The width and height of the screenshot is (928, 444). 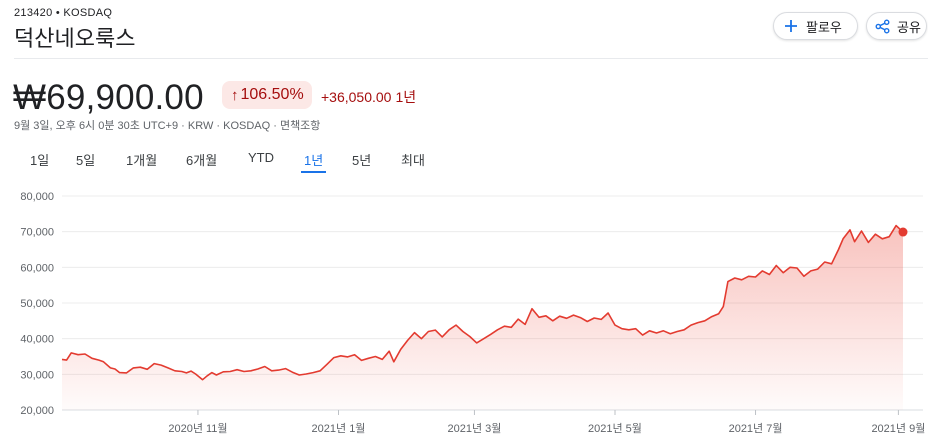 What do you see at coordinates (197, 428) in the screenshot?
I see `x-tick-label: 2020년 11월` at bounding box center [197, 428].